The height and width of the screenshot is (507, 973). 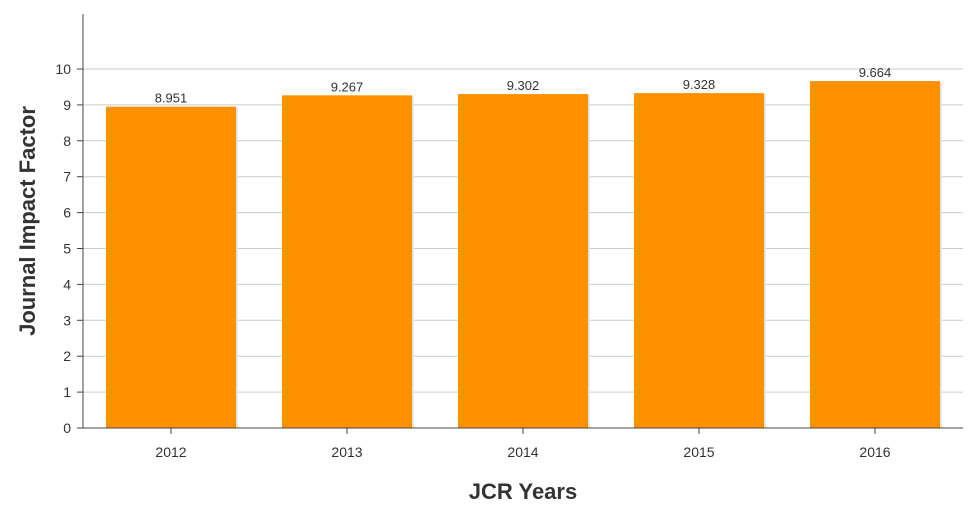 I want to click on x-tick-label: 2016, so click(x=874, y=452).